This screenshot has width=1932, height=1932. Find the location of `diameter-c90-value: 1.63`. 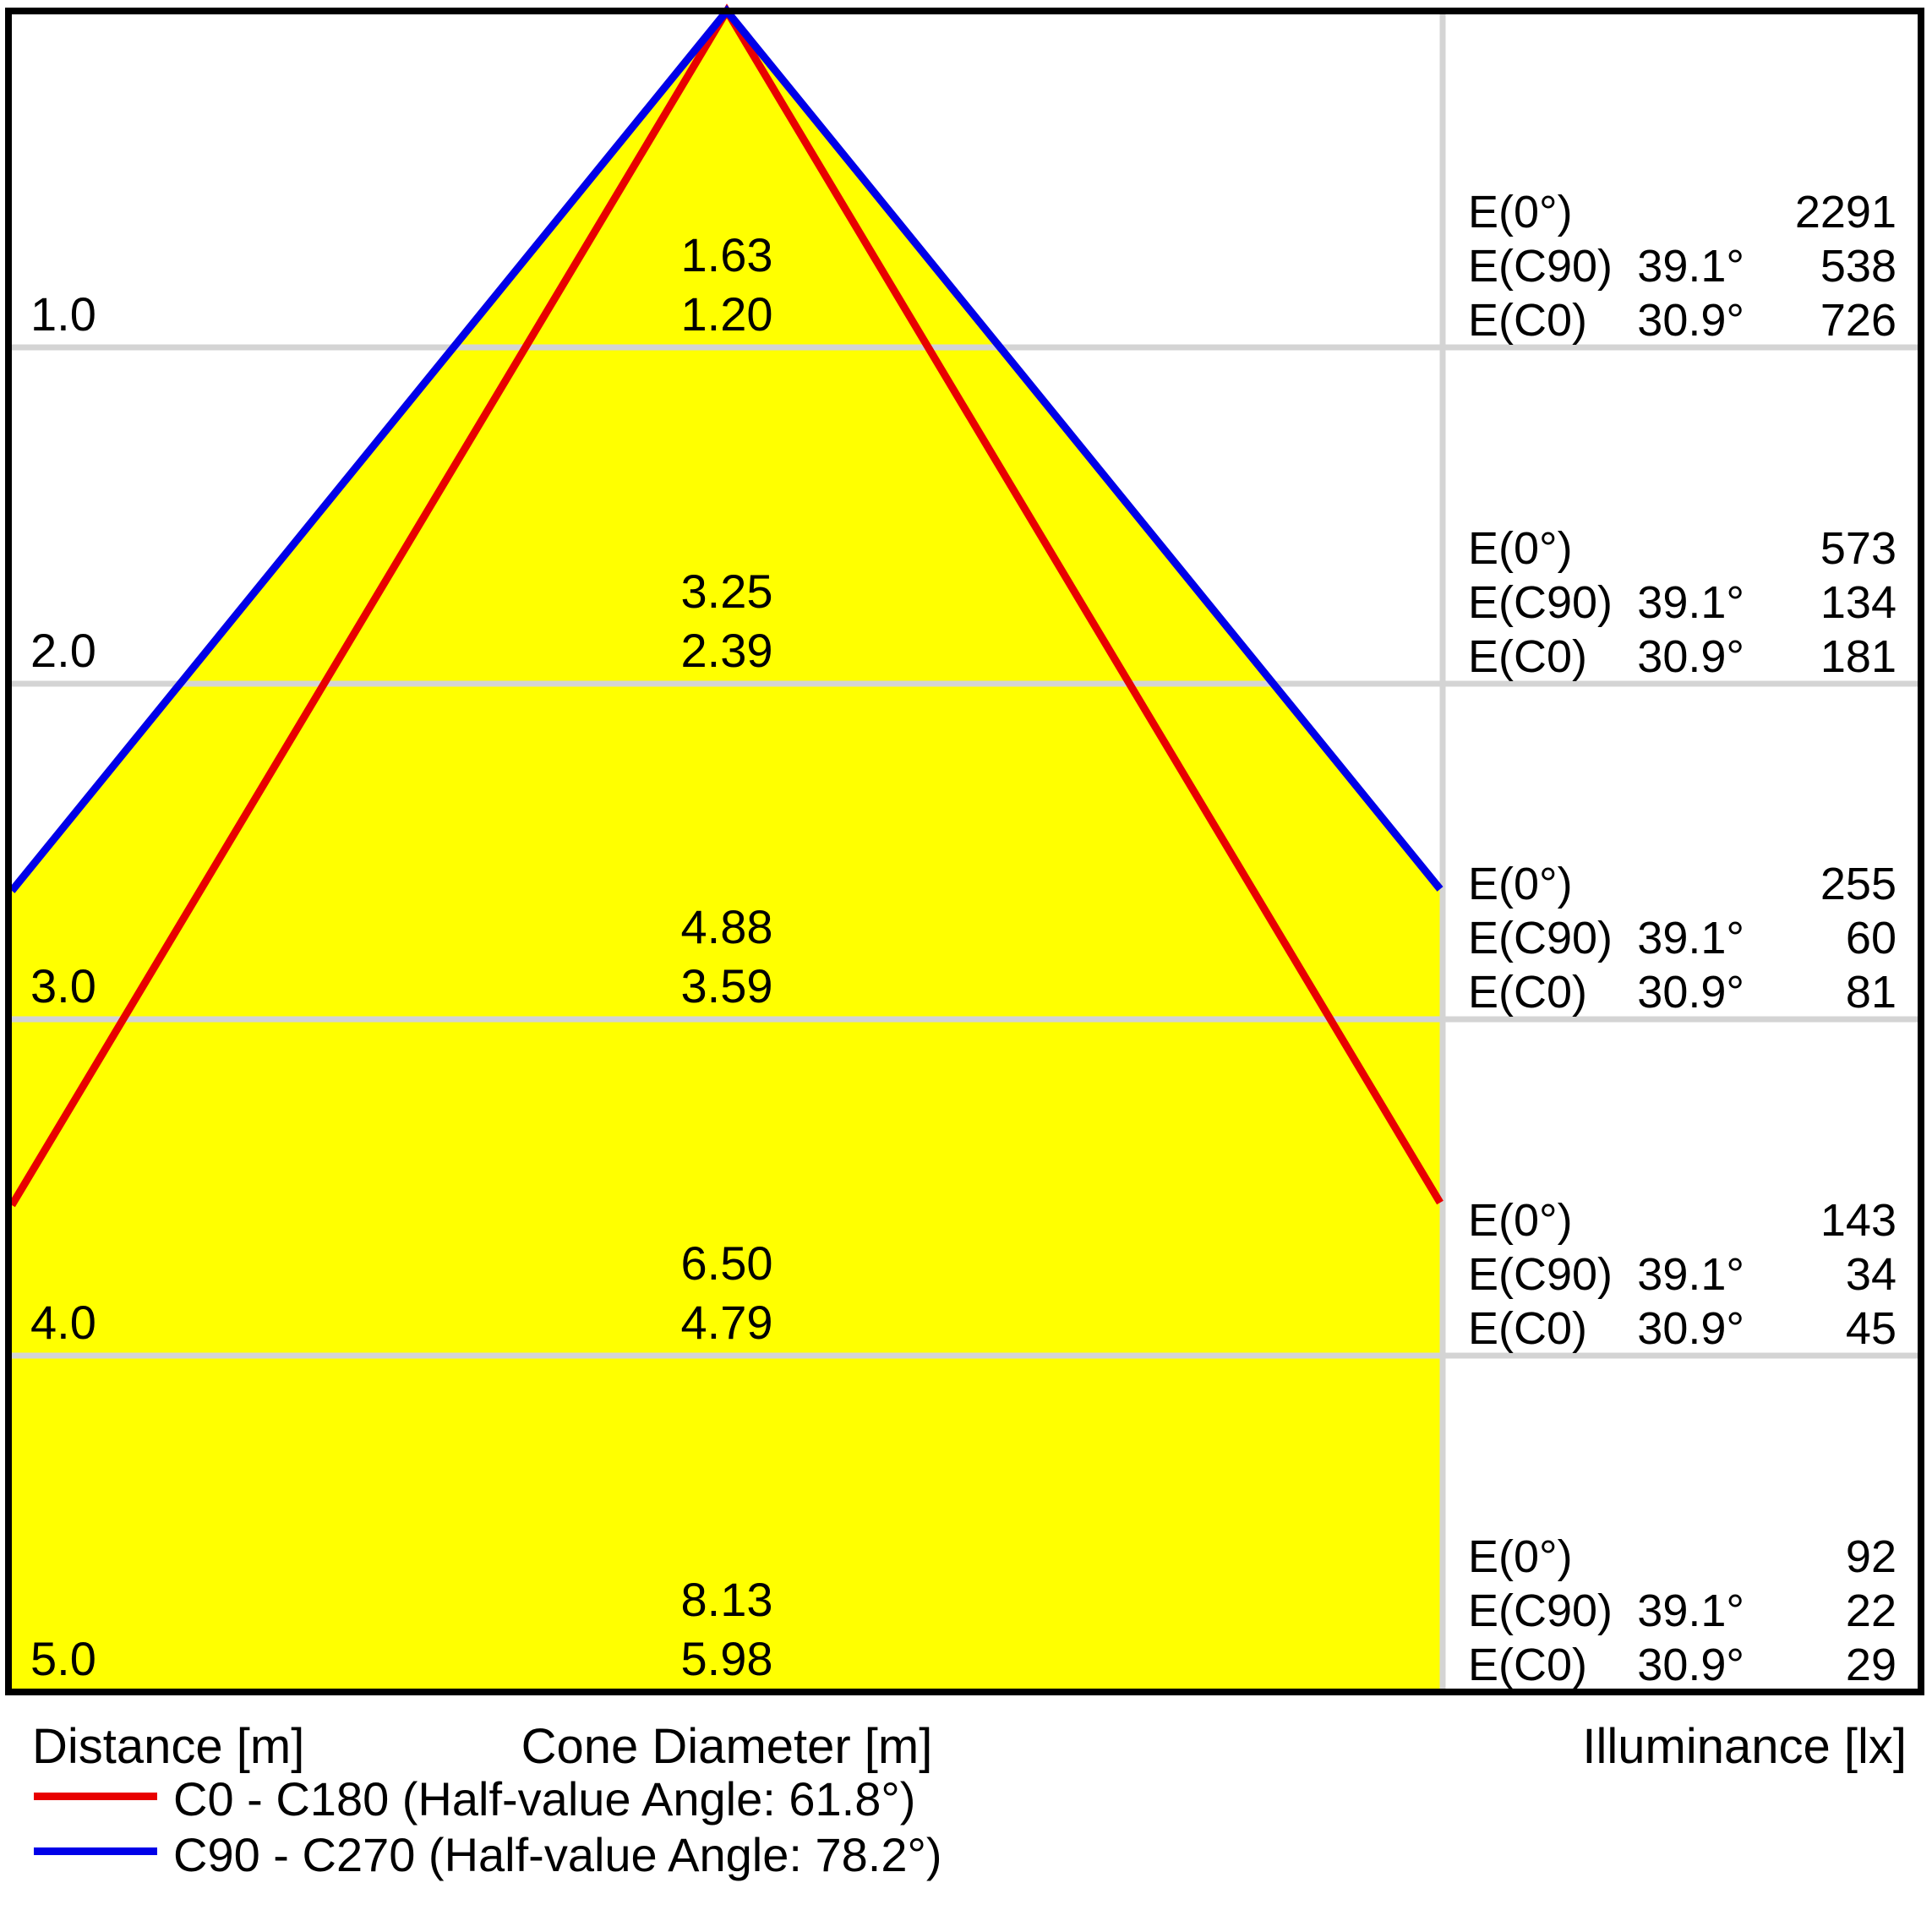

diameter-c90-value: 1.63 is located at coordinates (726, 254).